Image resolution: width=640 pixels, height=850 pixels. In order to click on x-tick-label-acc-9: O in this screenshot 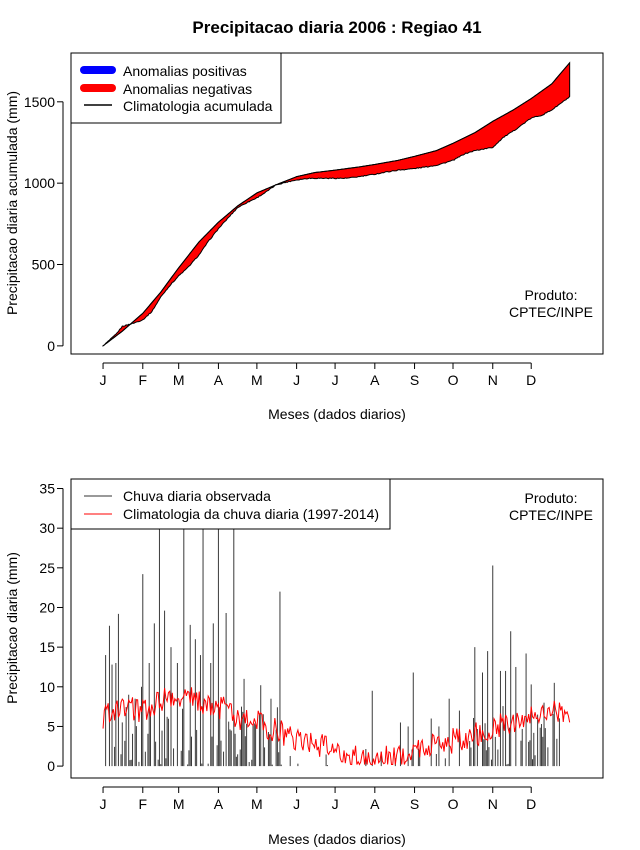, I will do `click(453, 380)`.